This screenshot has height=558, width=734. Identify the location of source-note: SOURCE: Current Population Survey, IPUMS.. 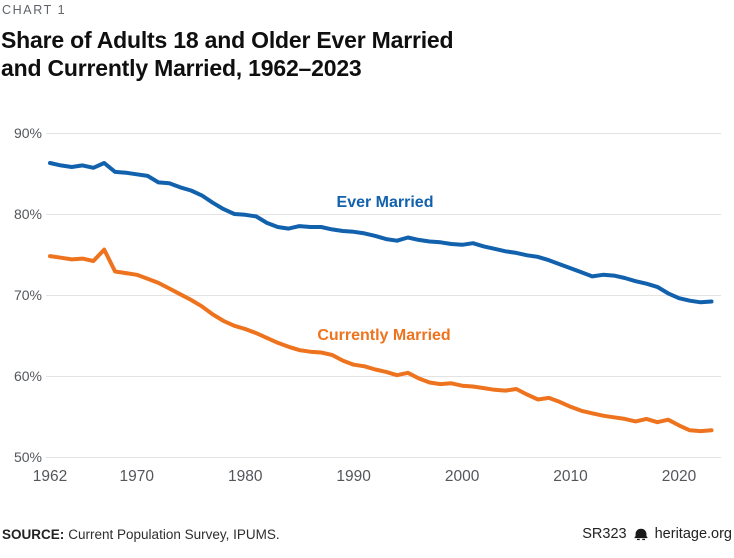
(141, 534).